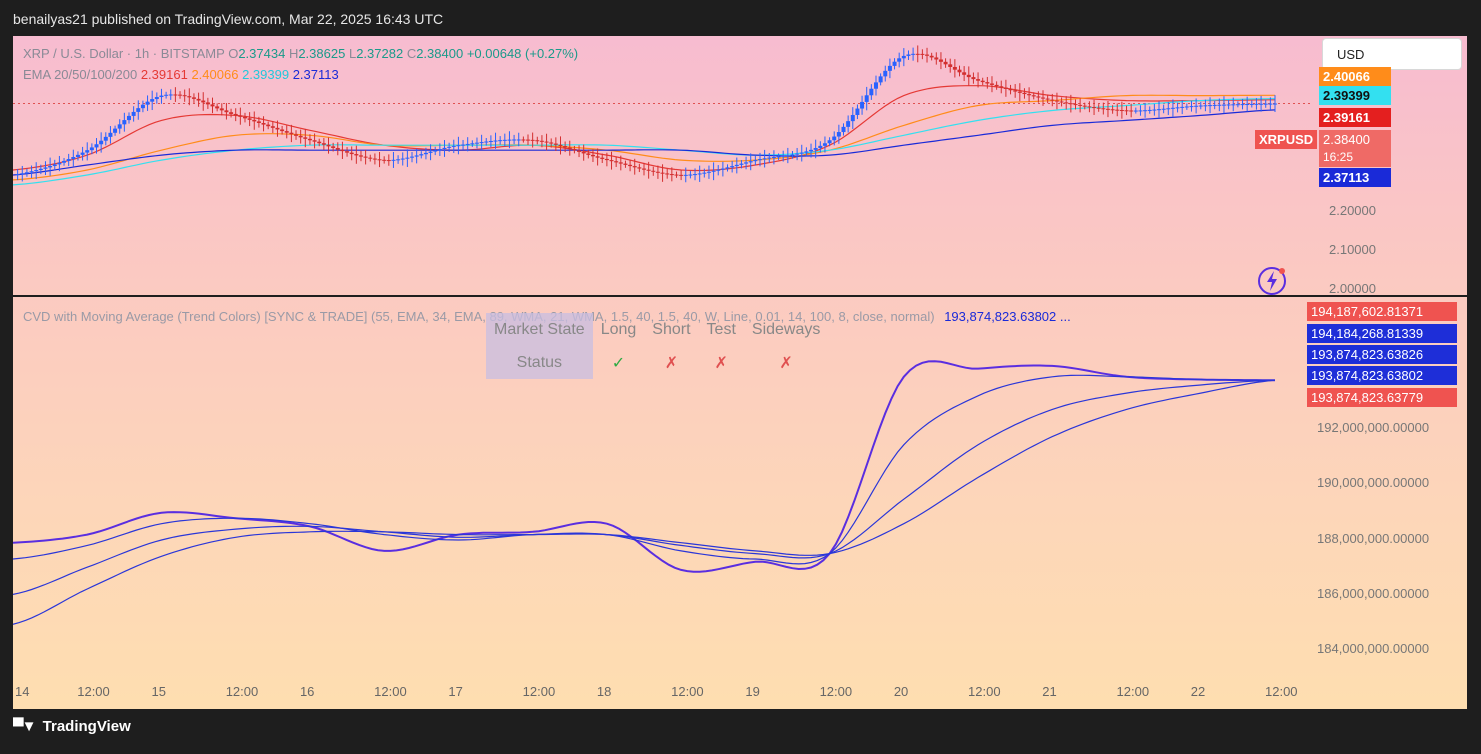 This screenshot has width=1481, height=754. What do you see at coordinates (1272, 281) in the screenshot?
I see `lightning-snapshot-icon` at bounding box center [1272, 281].